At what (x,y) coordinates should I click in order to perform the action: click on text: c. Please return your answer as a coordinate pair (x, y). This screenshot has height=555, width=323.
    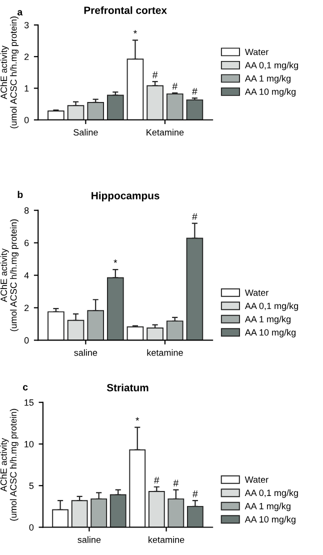
    Looking at the image, I should click on (25, 387).